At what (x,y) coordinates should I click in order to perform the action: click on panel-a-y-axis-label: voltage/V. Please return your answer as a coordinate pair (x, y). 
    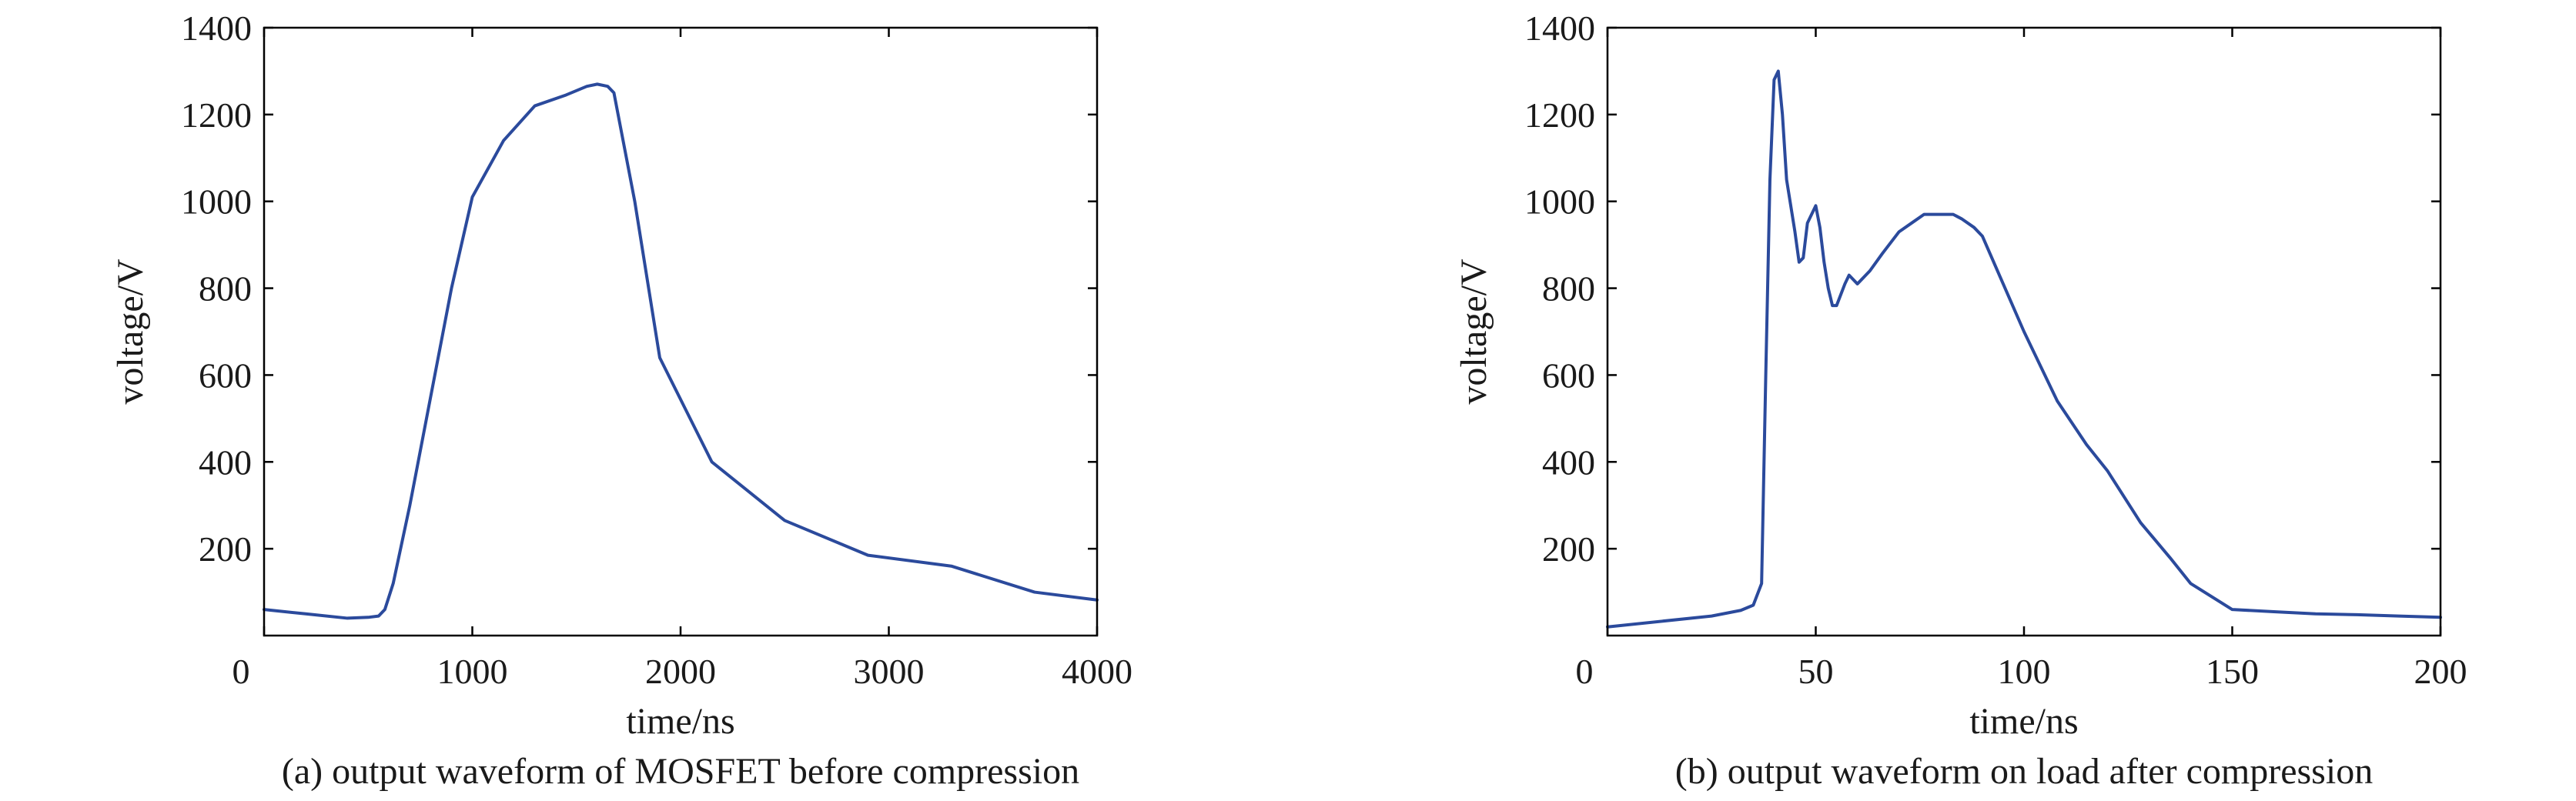
    Looking at the image, I should click on (131, 332).